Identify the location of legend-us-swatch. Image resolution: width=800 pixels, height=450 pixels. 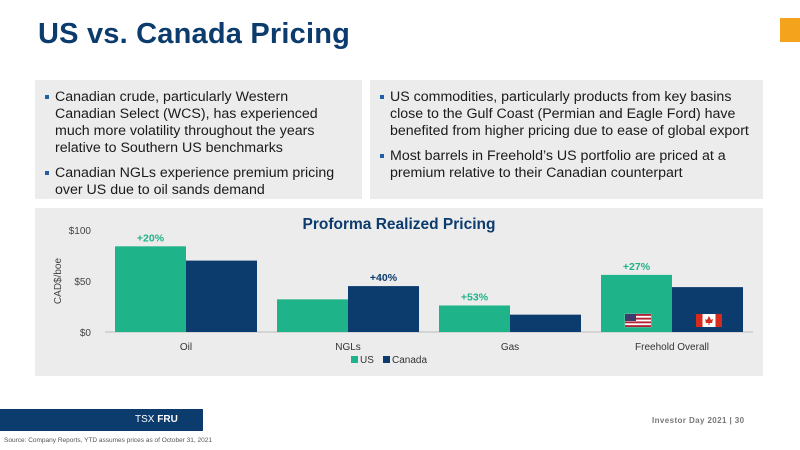
(354, 359).